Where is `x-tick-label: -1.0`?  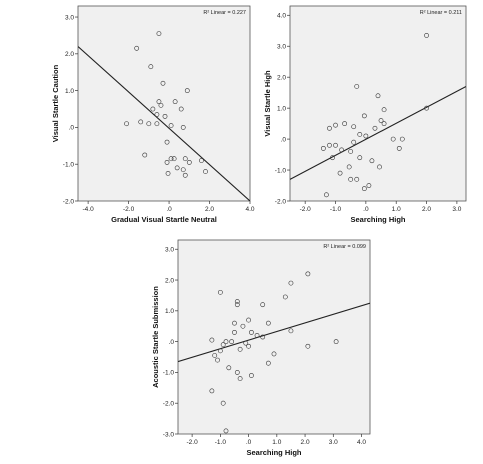
x-tick-label: -1.0 is located at coordinates (336, 209).